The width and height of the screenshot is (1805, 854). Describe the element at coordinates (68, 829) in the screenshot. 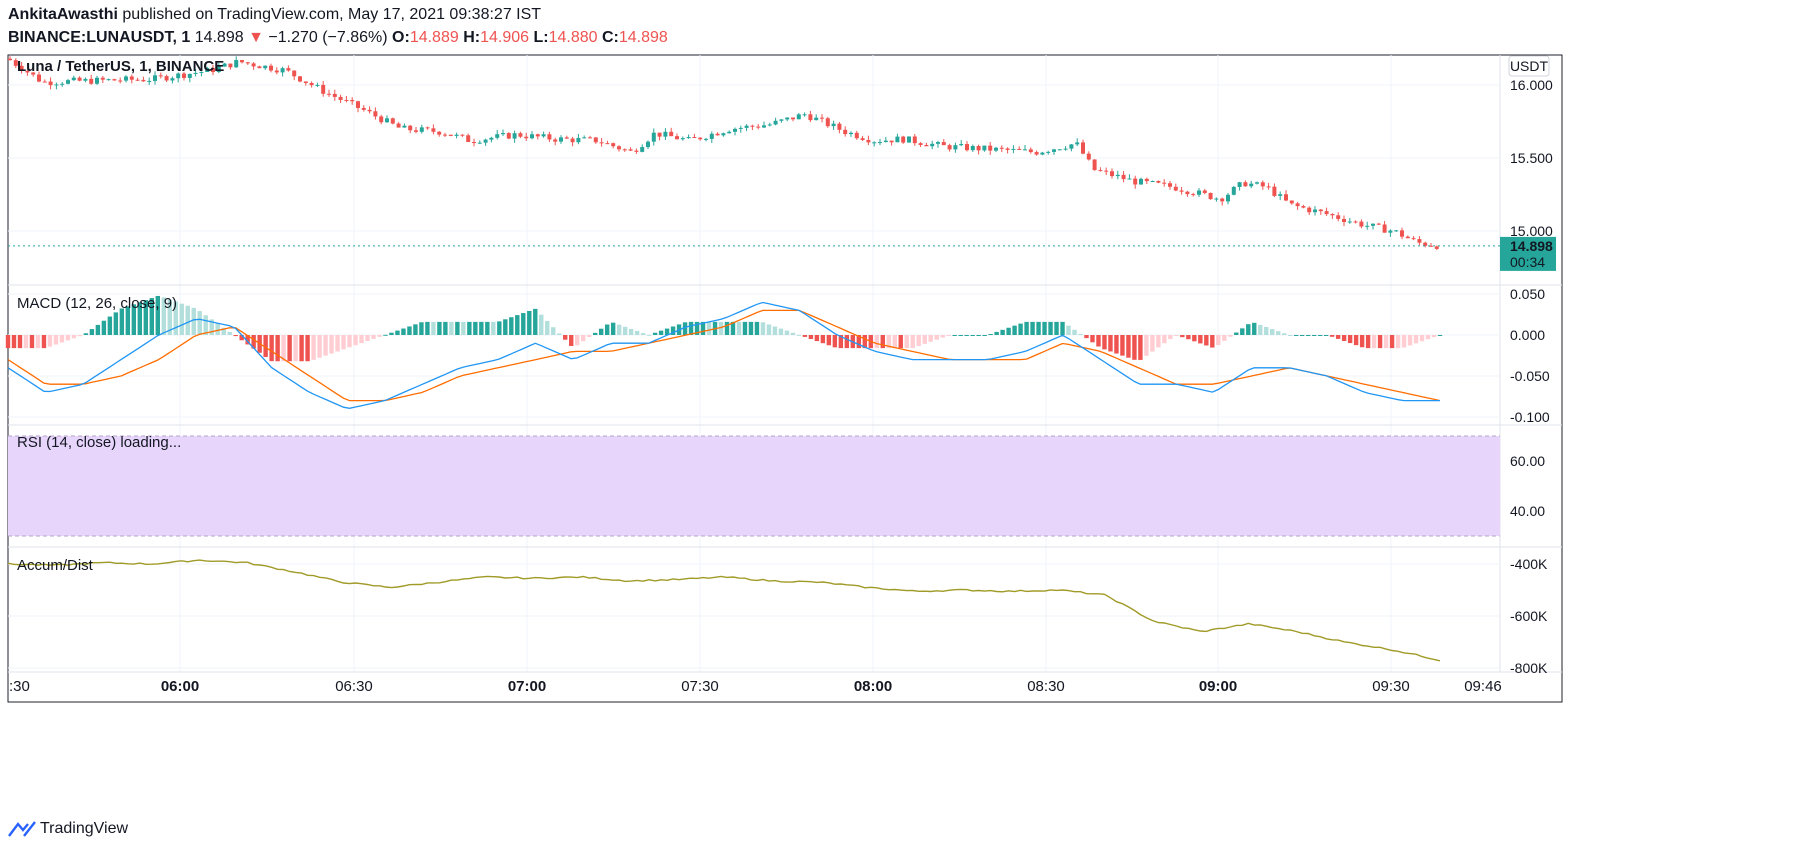

I see `tradingview-footer: TradingView` at that location.